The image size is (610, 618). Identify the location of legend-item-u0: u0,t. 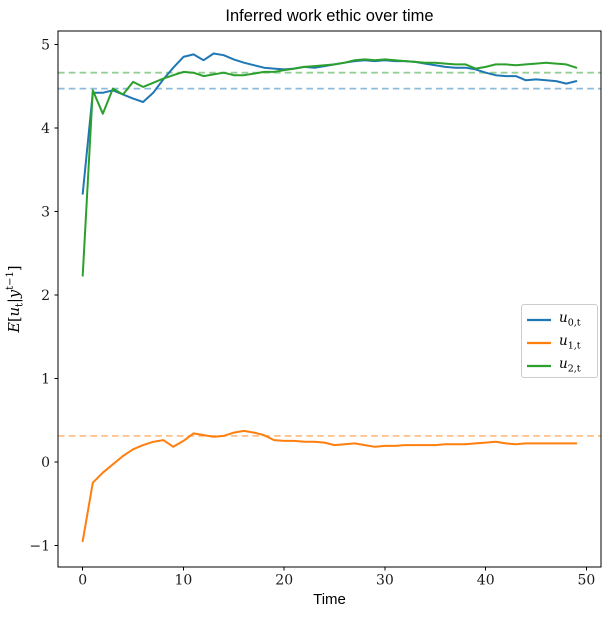
(559, 319).